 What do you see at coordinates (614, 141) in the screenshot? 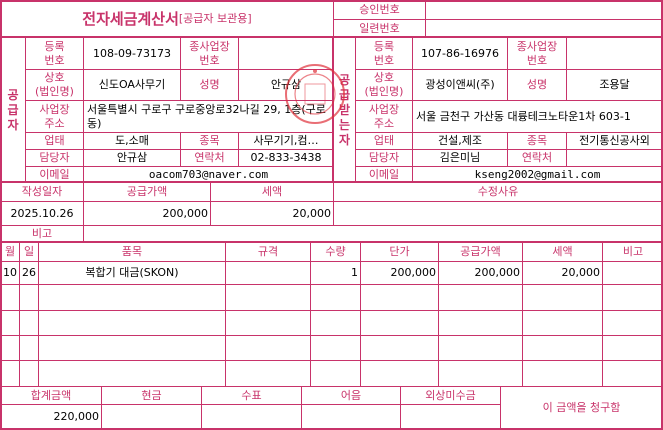
I see `receiver-bizitem: 전기통신공사외` at bounding box center [614, 141].